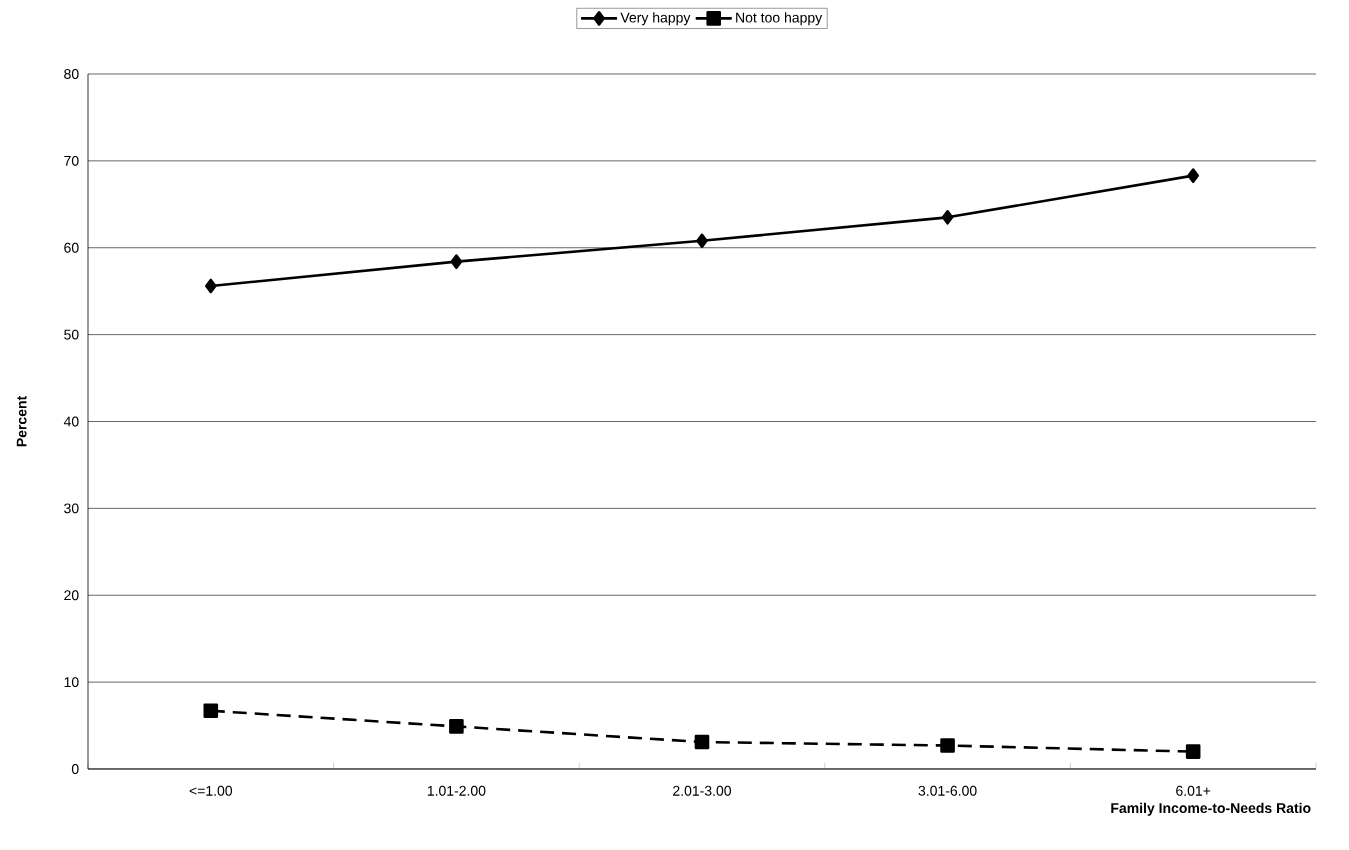 The width and height of the screenshot is (1349, 850). Describe the element at coordinates (71, 247) in the screenshot. I see `y-tick-label: 60` at that location.